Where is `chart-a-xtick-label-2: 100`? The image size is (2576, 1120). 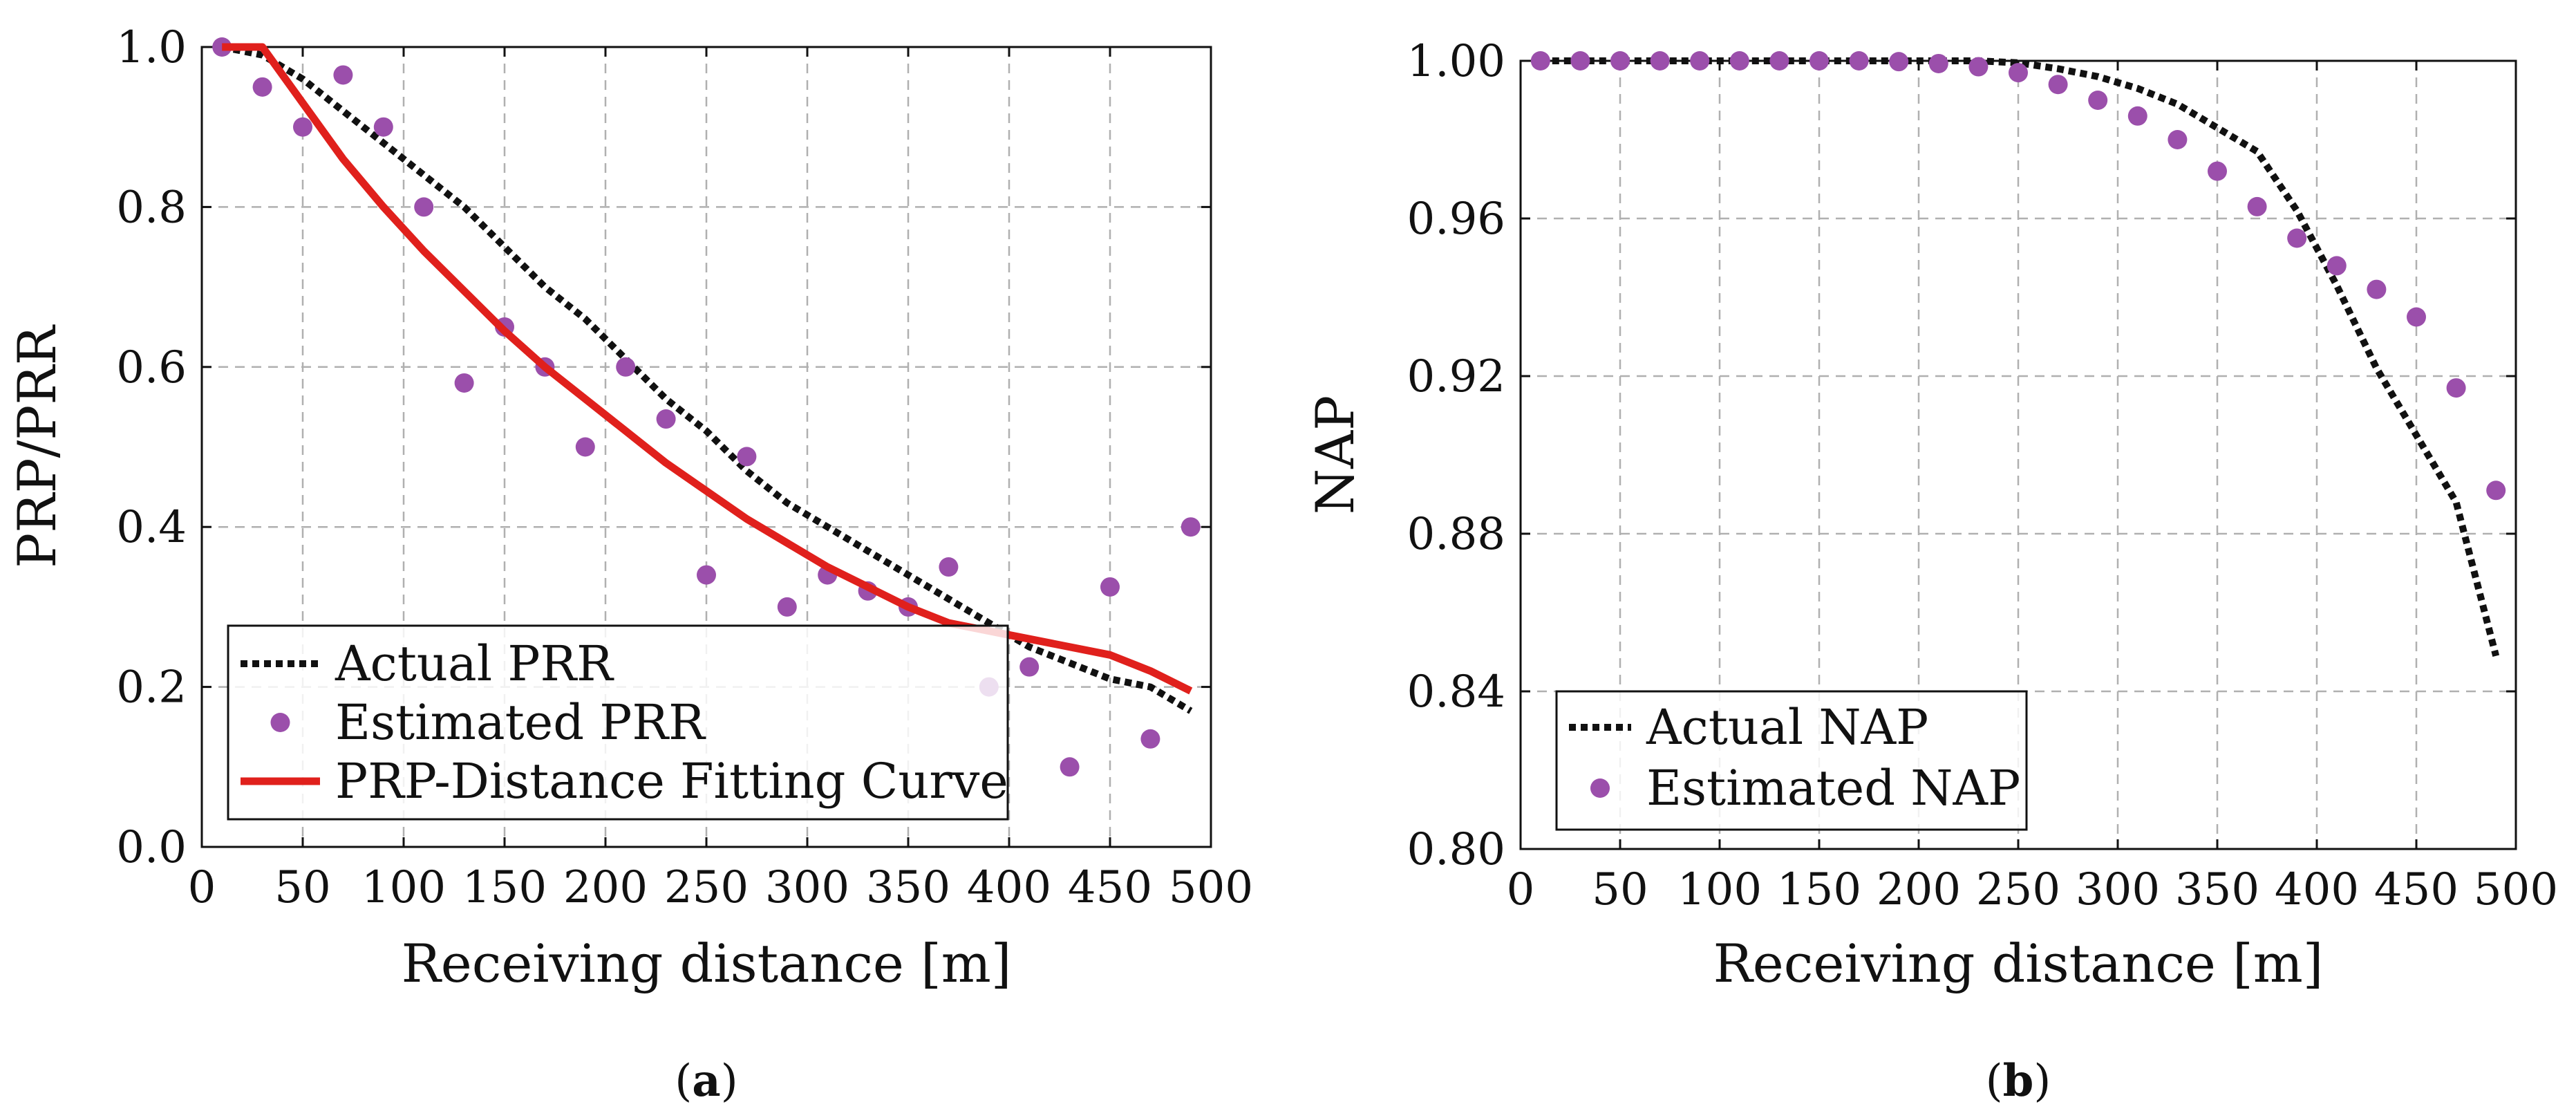 chart-a-xtick-label-2: 100 is located at coordinates (403, 887).